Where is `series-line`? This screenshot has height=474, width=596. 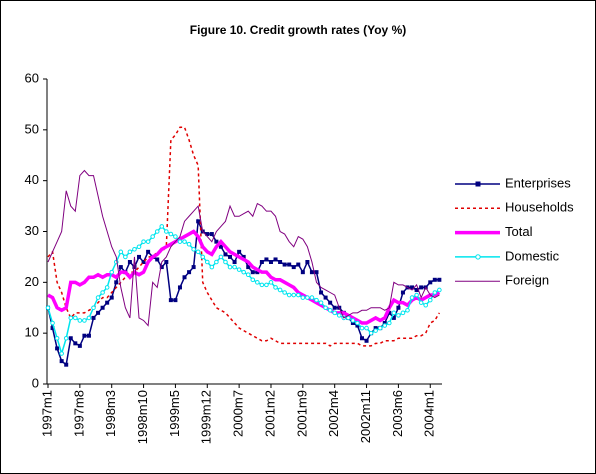 series-line is located at coordinates (244, 277).